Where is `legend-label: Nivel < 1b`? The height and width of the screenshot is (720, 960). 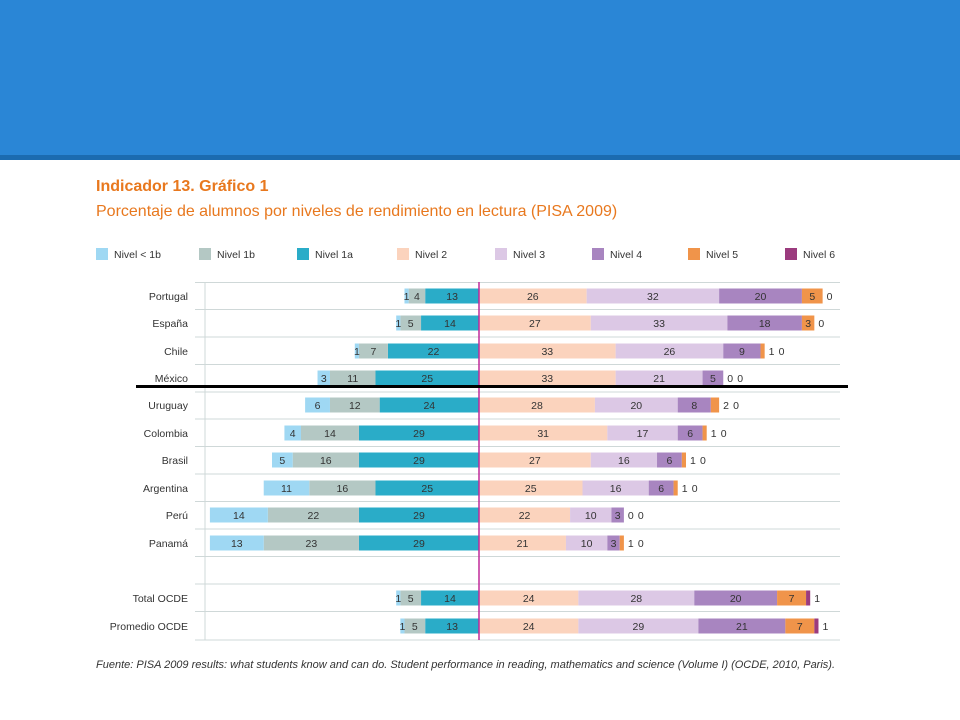
legend-label: Nivel < 1b is located at coordinates (137, 255).